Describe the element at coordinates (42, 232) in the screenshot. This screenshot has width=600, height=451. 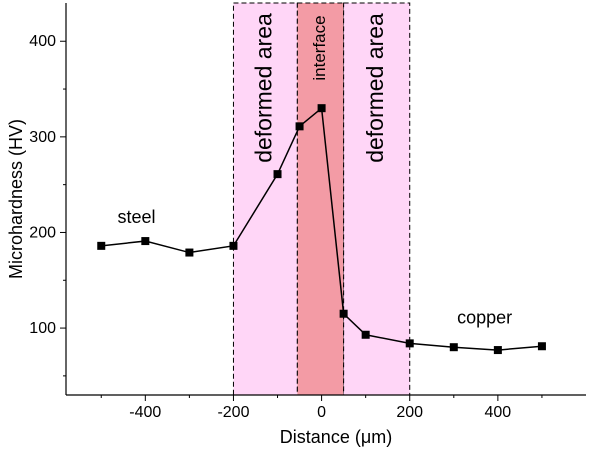
I see `y-tick-label-1: 200` at that location.